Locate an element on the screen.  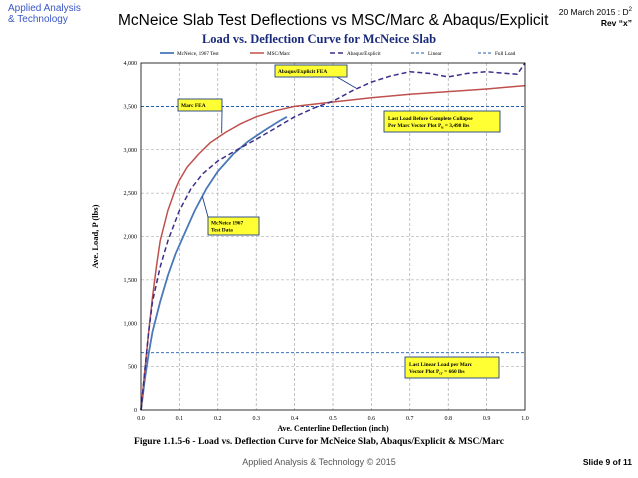
y-tick-label: 3,000 is located at coordinates (131, 151).